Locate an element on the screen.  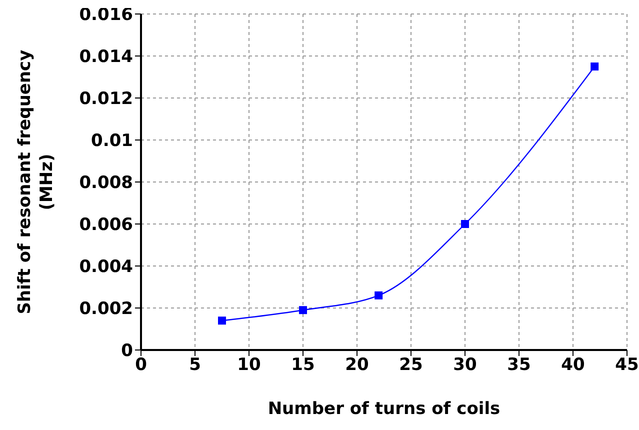
x-tick-label: 10 is located at coordinates (249, 365).